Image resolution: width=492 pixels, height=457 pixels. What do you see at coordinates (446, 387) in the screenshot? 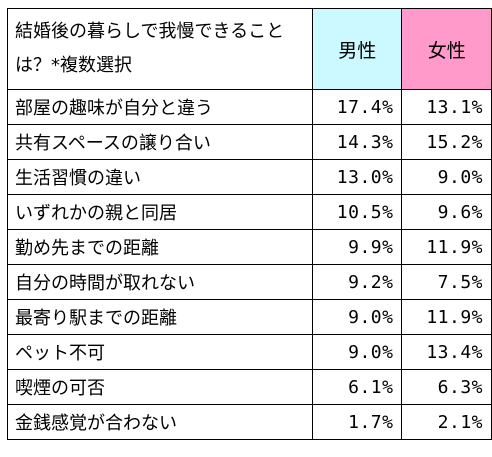
I see `female-value: 6.3%` at bounding box center [446, 387].